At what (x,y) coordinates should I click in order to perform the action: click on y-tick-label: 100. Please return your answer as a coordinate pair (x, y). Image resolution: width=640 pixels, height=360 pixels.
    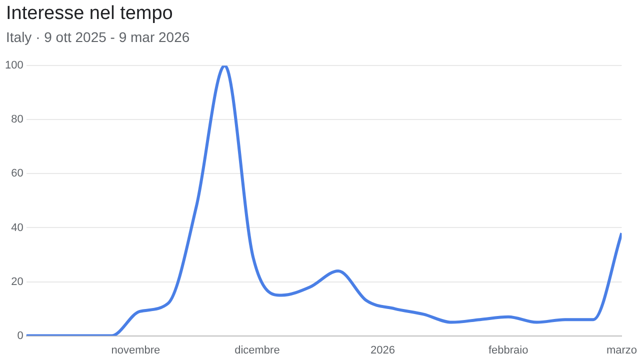
    Looking at the image, I should click on (14, 66).